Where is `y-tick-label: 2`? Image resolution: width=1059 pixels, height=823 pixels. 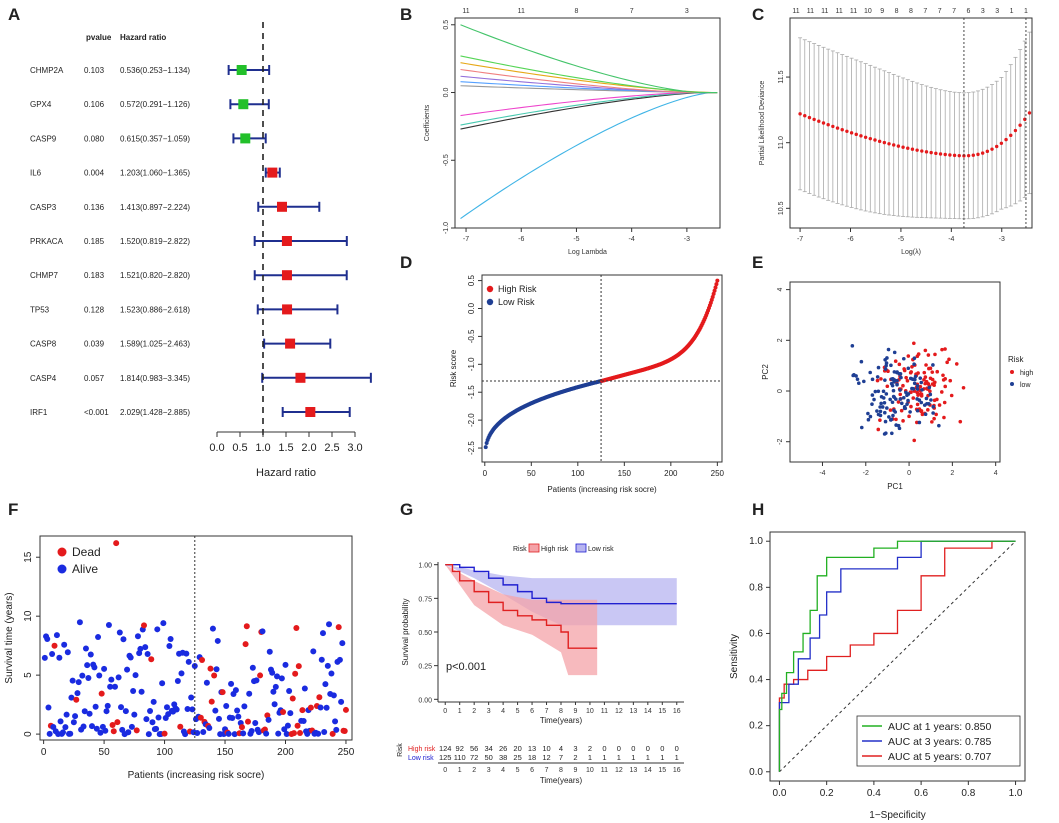
y-tick-label: 2 is located at coordinates (780, 340).